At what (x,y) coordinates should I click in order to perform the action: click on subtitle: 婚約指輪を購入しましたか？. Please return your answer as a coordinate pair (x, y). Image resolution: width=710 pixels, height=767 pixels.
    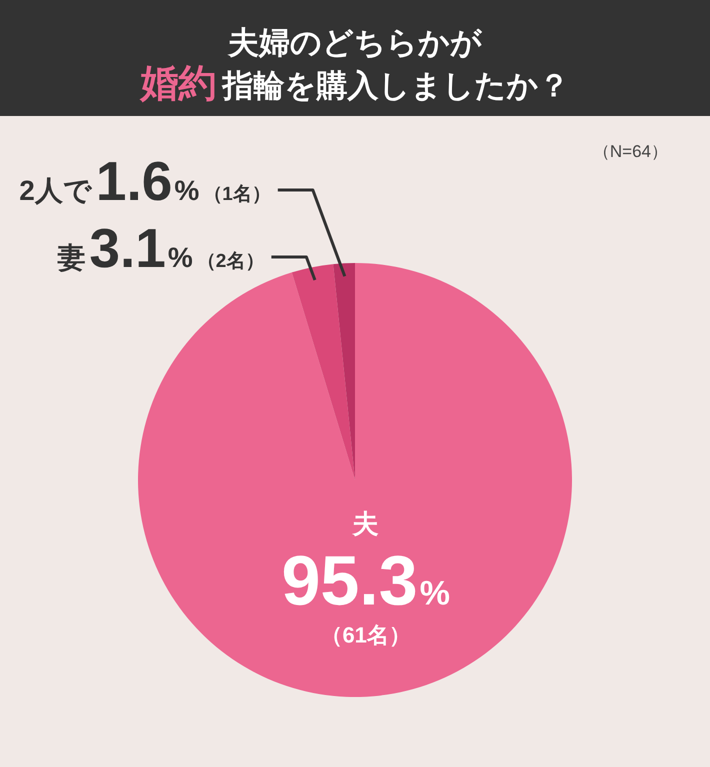
    Looking at the image, I should click on (355, 84).